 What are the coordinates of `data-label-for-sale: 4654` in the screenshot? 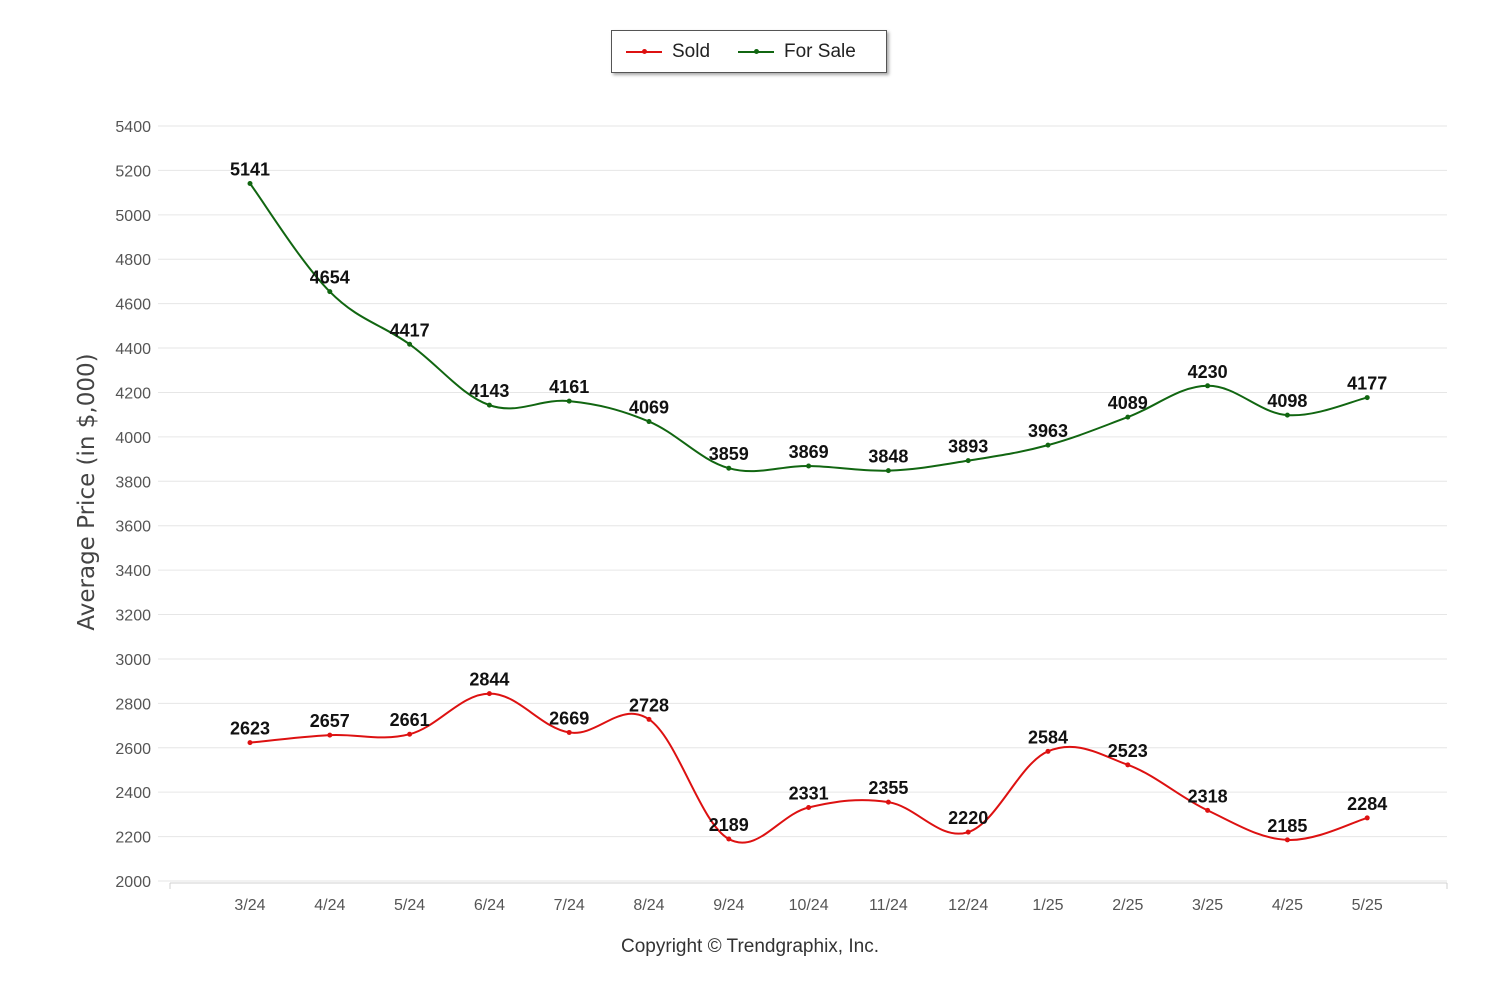 It's located at (330, 278).